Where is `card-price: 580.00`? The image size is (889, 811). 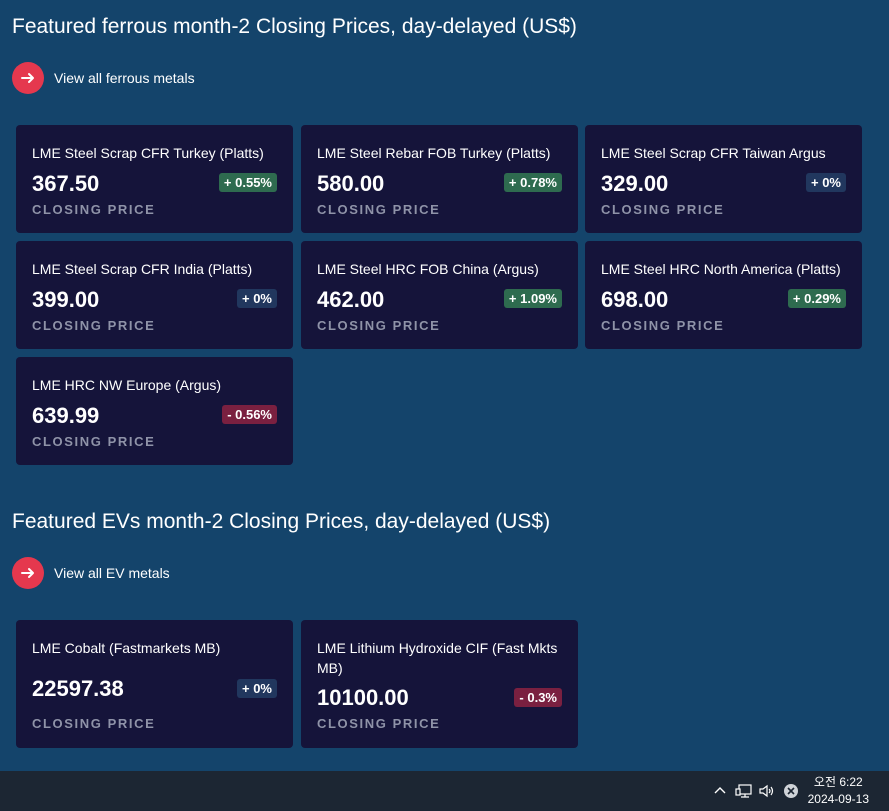 card-price: 580.00 is located at coordinates (351, 183).